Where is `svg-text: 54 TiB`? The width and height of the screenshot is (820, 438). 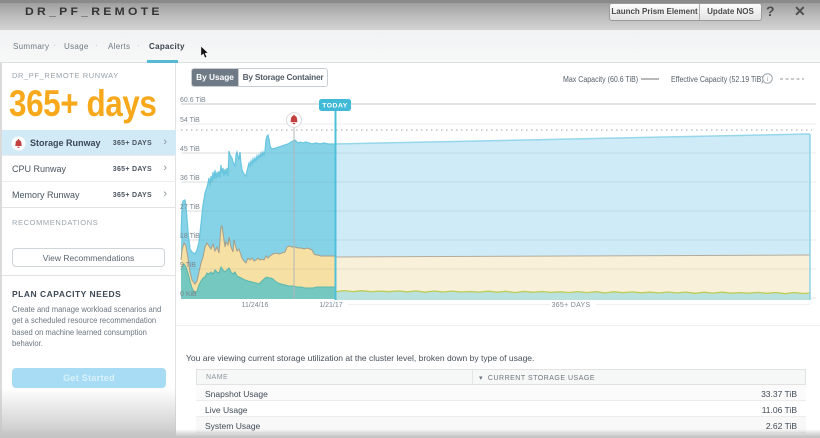 svg-text: 54 TiB is located at coordinates (190, 120).